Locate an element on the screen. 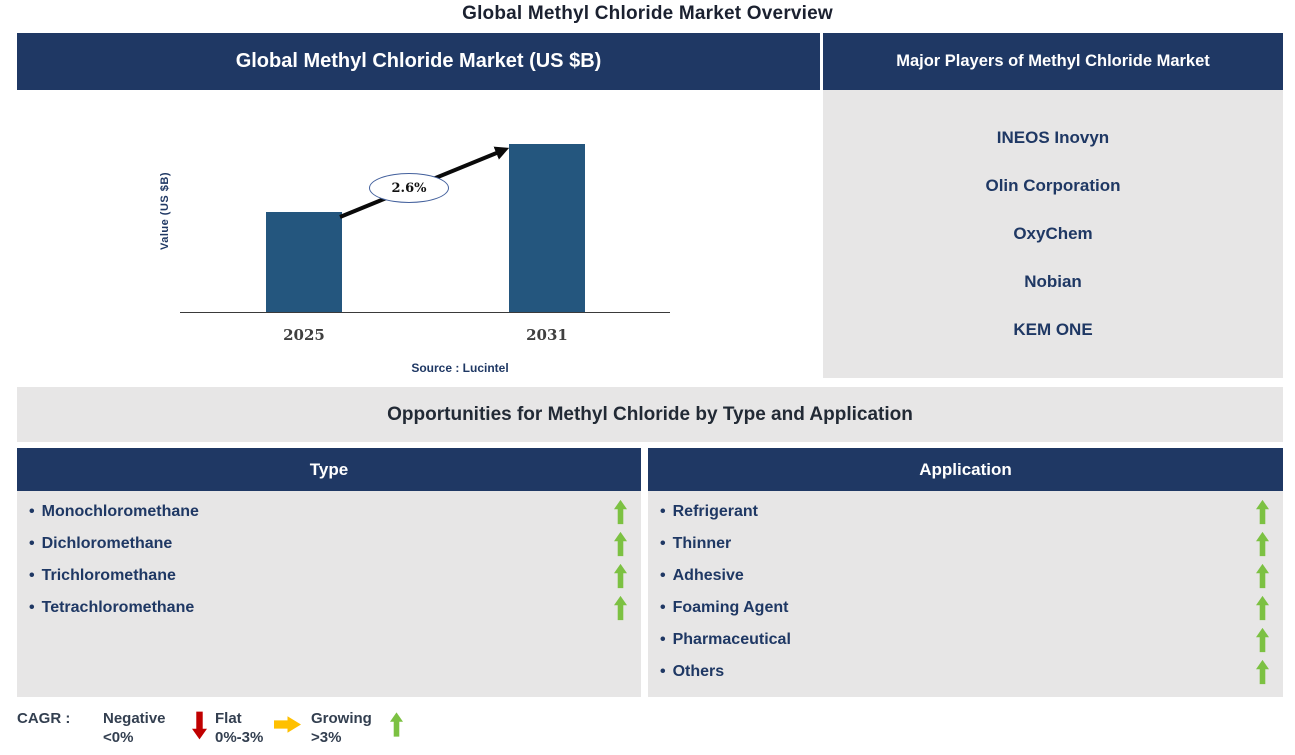  item-label: Dichloromethane is located at coordinates (107, 543).